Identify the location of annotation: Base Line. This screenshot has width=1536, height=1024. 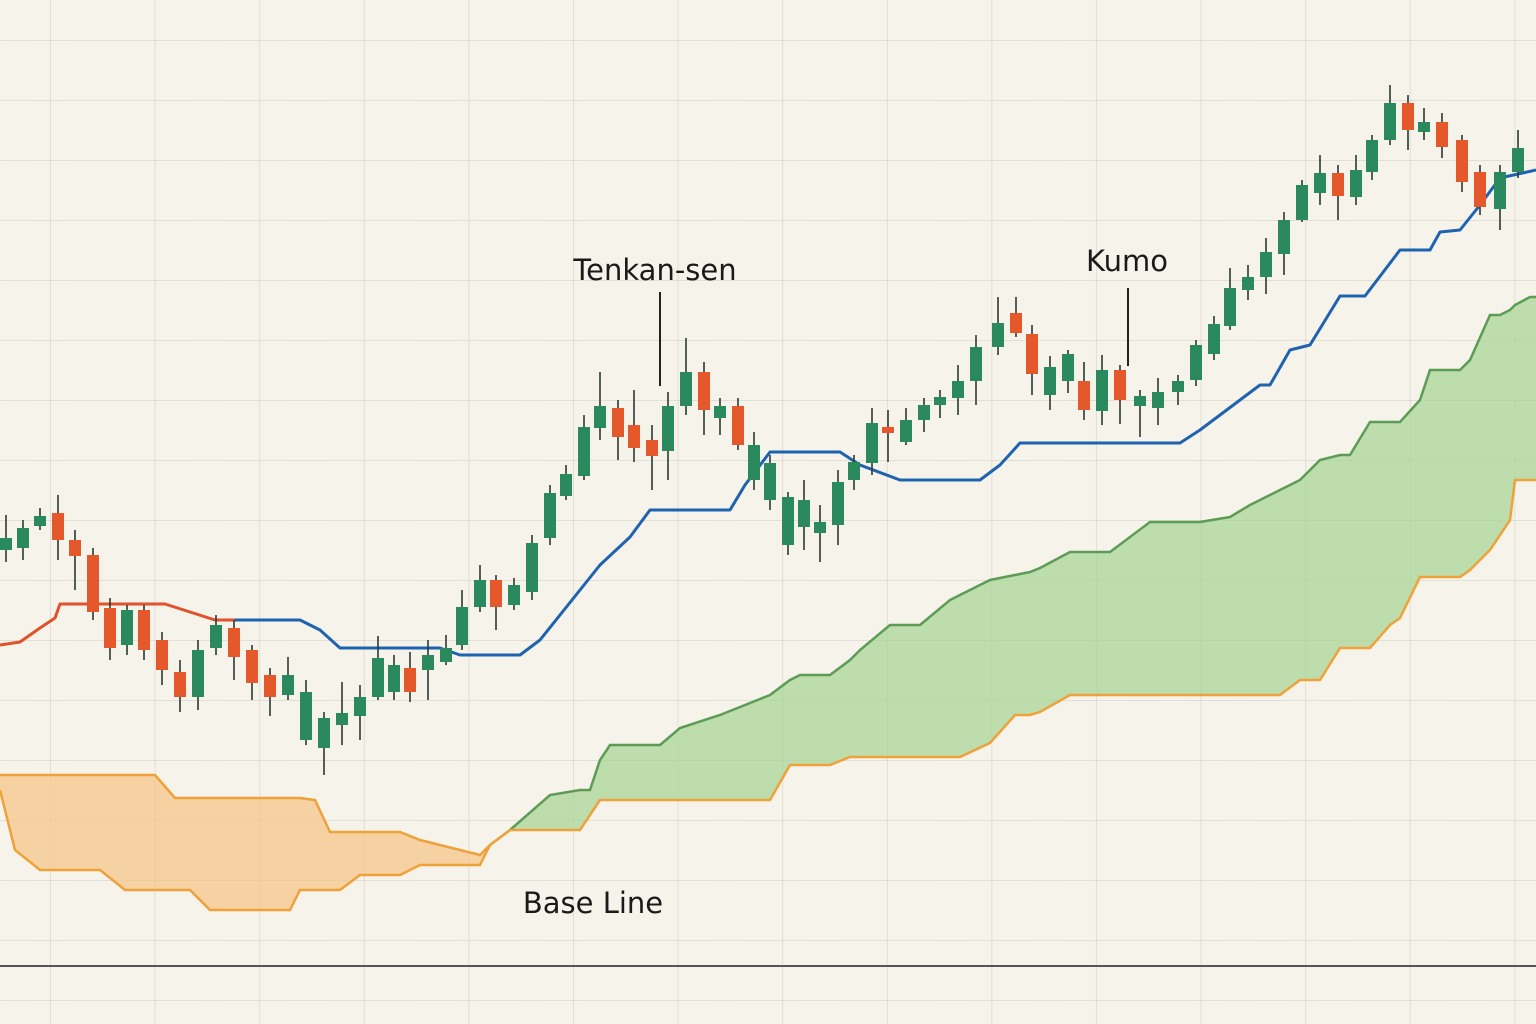
(593, 903).